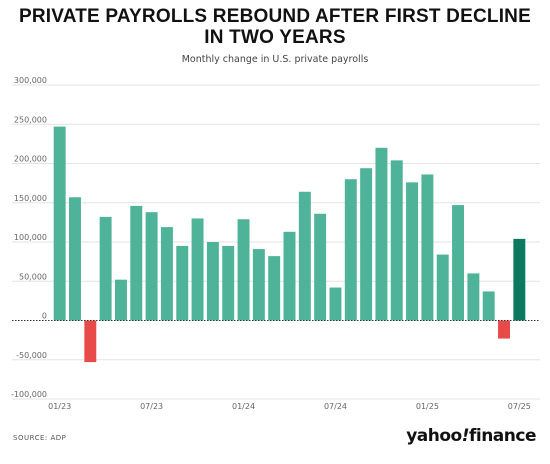 The width and height of the screenshot is (550, 464). Describe the element at coordinates (275, 59) in the screenshot. I see `chart-subtitle: Monthly change in U.S. private payrolls` at that location.